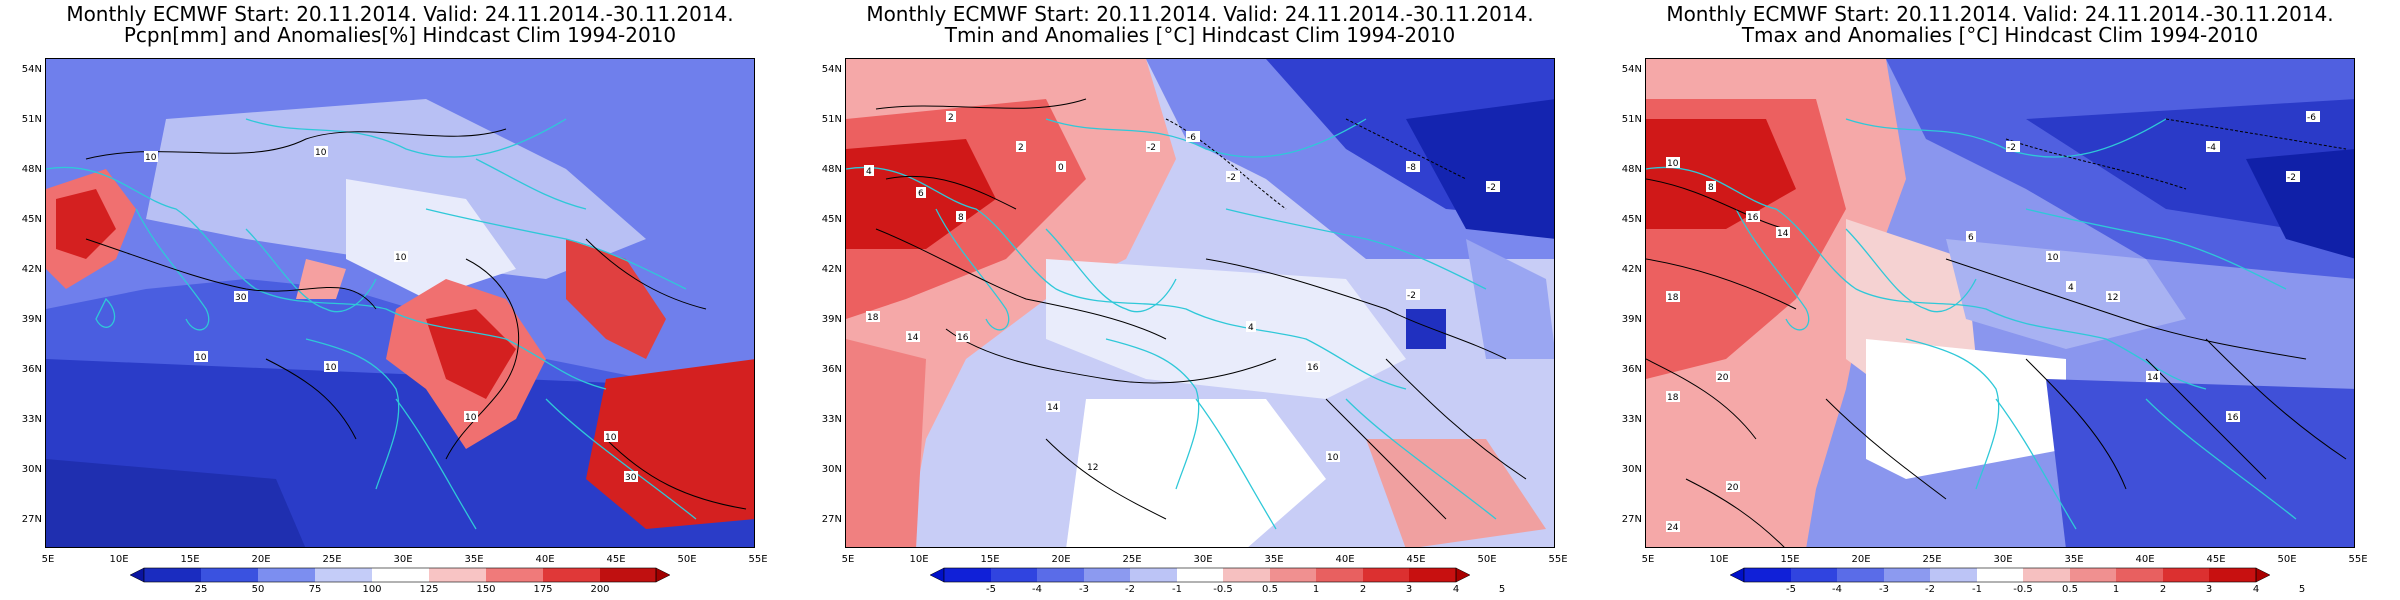 This screenshot has height=600, width=2400. I want to click on colorbar-label: 200, so click(600, 589).